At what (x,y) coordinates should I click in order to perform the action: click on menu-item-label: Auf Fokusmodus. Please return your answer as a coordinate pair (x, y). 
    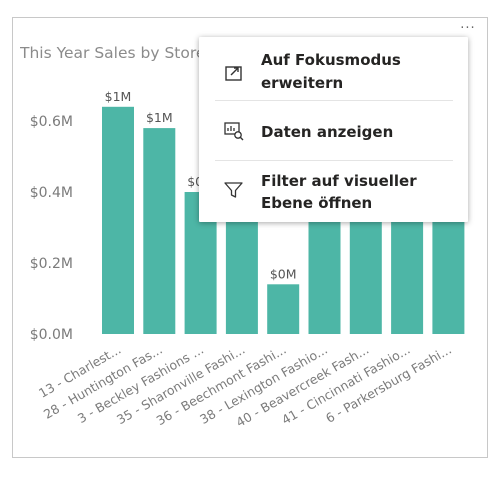
    Looking at the image, I should click on (331, 60).